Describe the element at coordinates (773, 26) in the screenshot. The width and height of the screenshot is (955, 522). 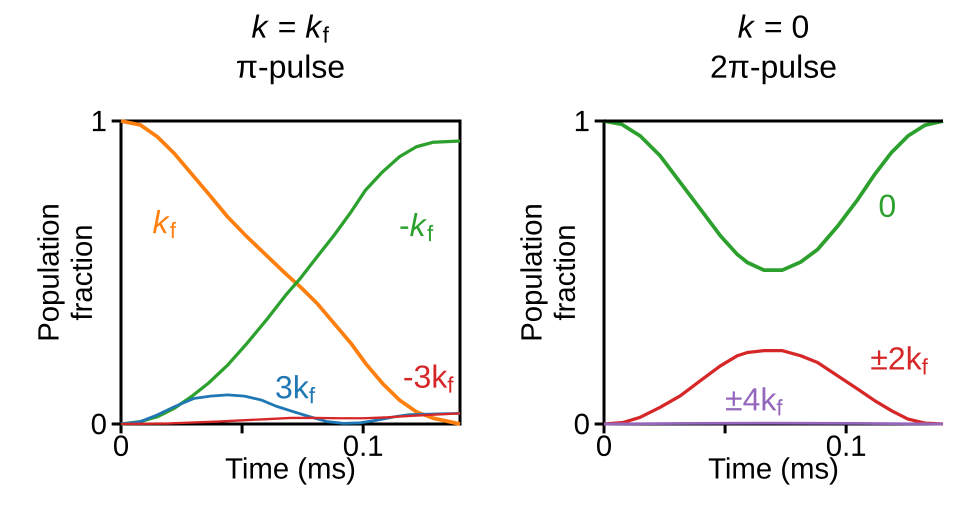
I see `chart-title: k = 0` at that location.